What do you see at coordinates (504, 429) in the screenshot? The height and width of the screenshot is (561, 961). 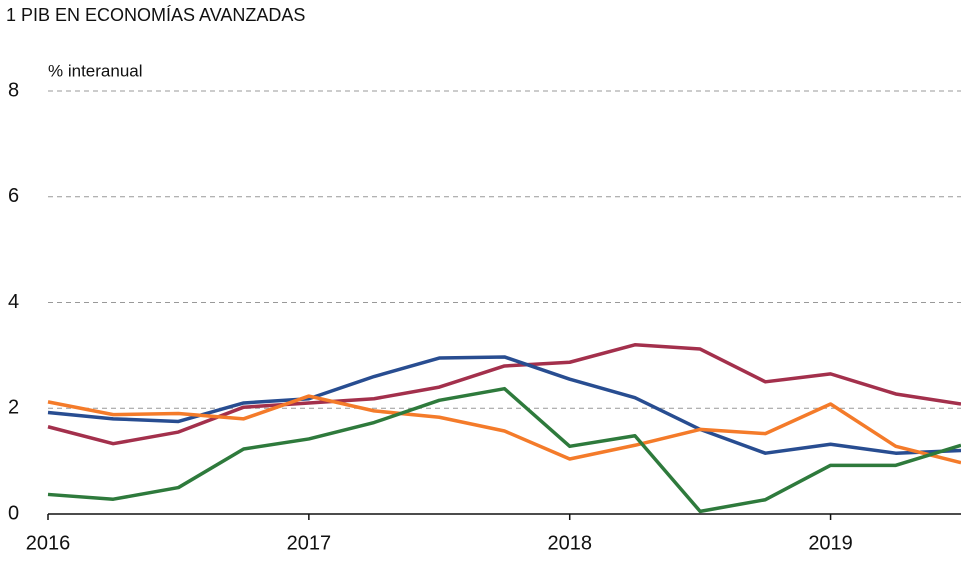 I see `series-line` at bounding box center [504, 429].